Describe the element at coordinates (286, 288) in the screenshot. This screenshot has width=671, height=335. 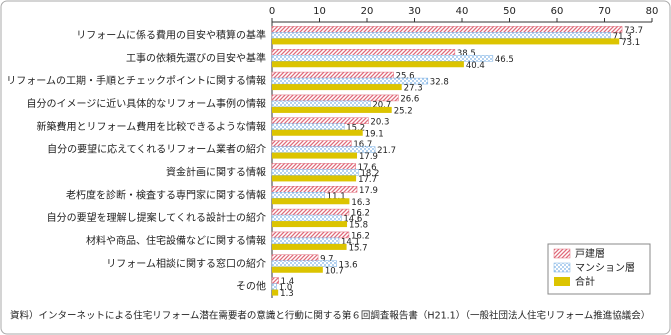
I see `value-label: 1.0` at that location.